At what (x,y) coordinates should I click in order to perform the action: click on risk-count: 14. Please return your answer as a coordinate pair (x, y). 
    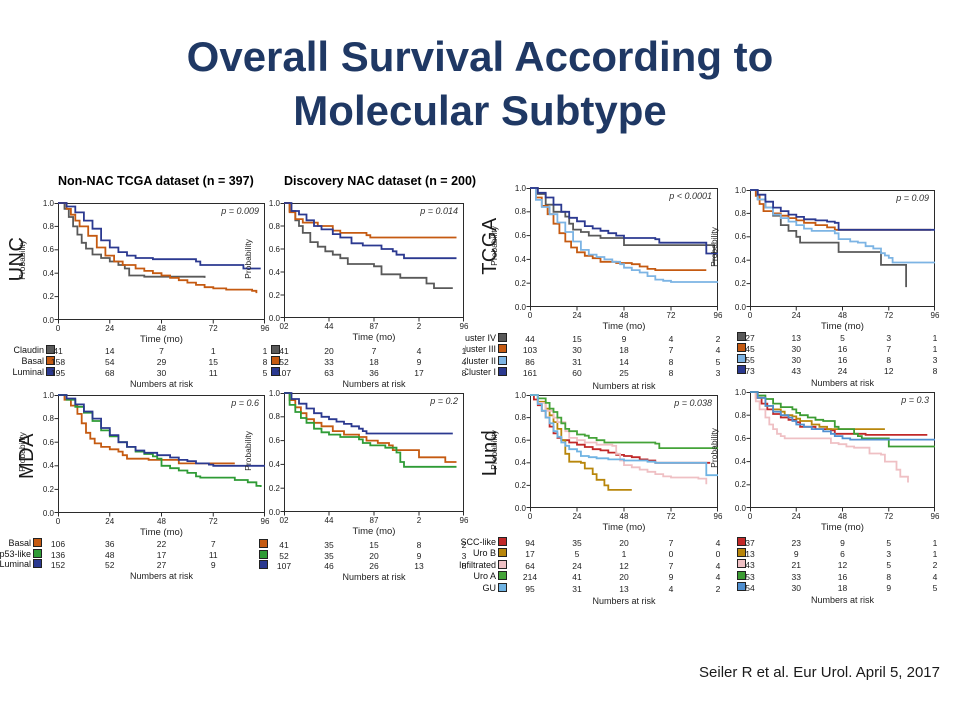
    Looking at the image, I should click on (110, 351).